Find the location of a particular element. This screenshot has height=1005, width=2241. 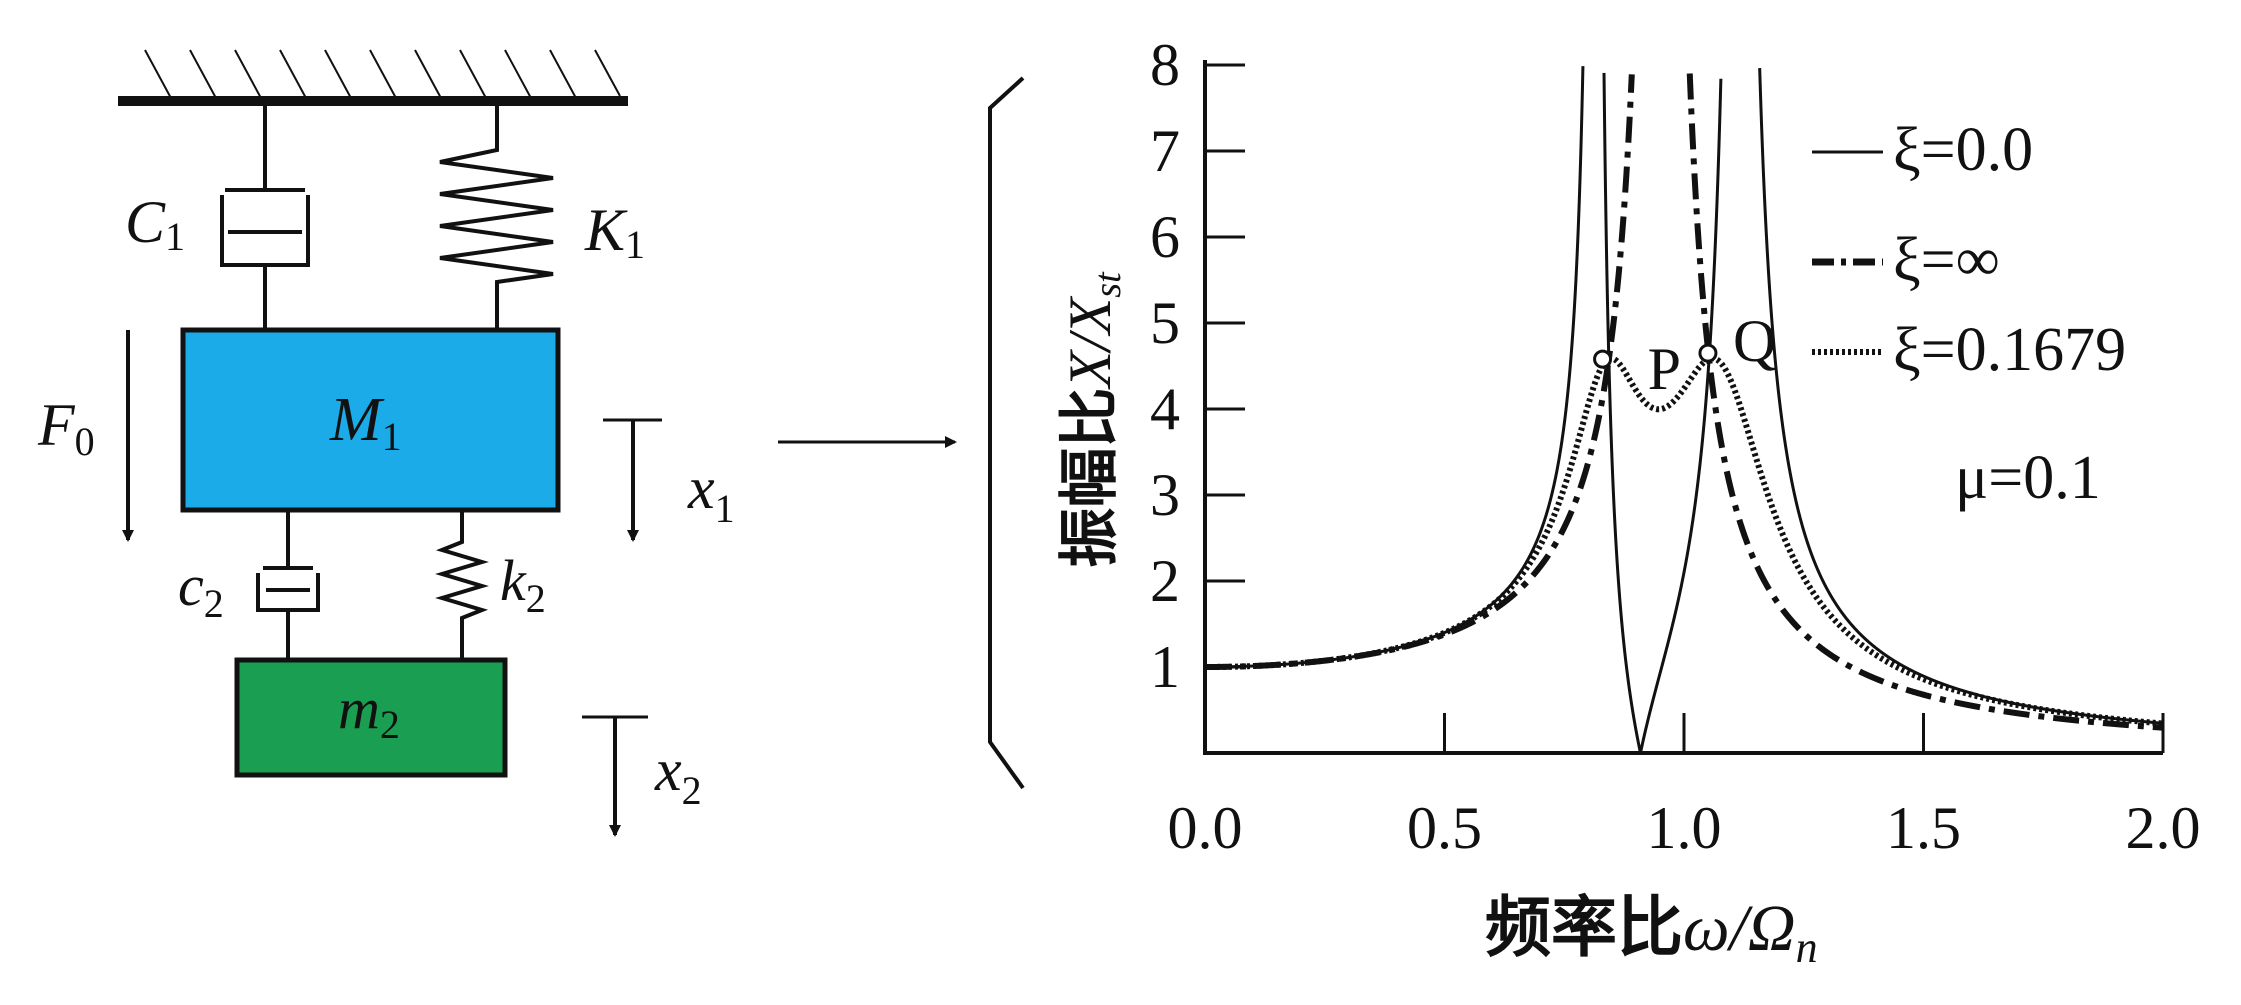

y-tick-label: 8 is located at coordinates (1165, 65).